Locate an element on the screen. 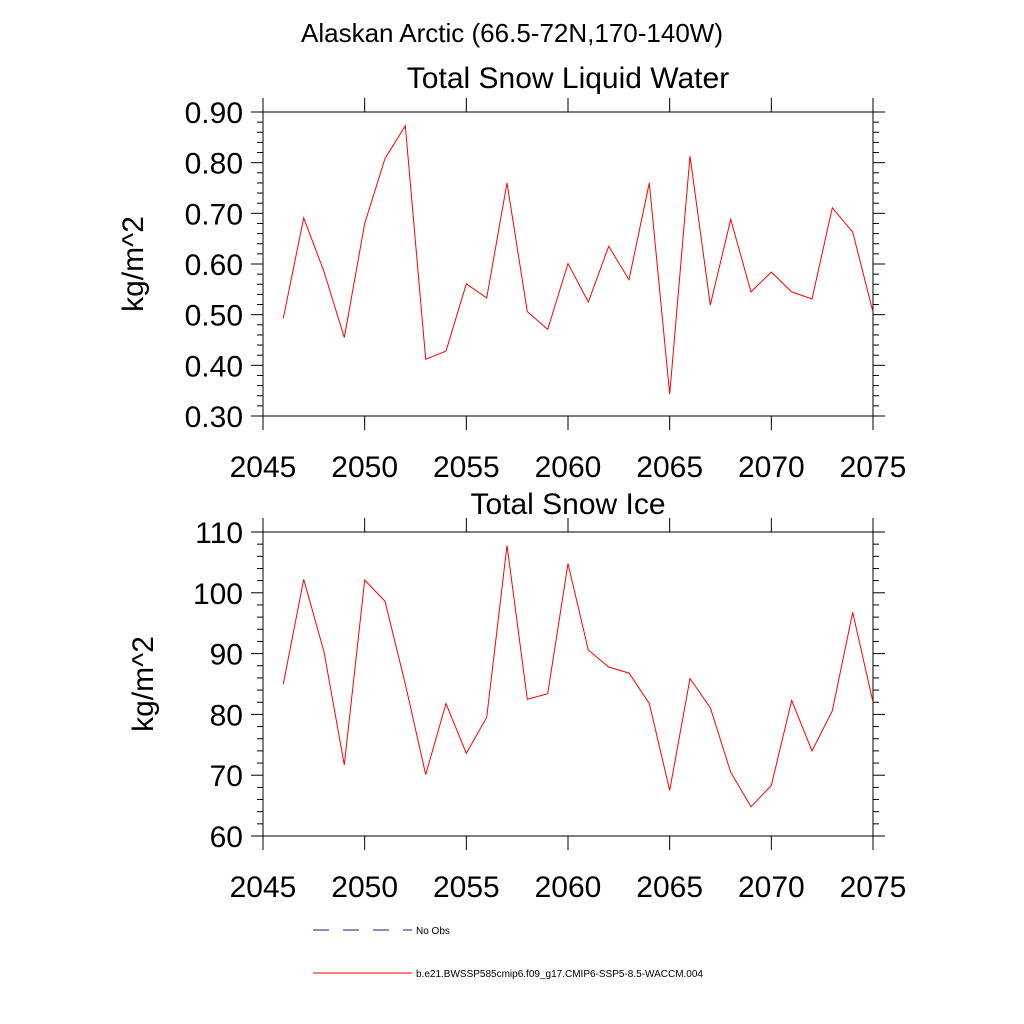 This screenshot has height=1024, width=1024. y-tick-label: 100 is located at coordinates (218, 594).